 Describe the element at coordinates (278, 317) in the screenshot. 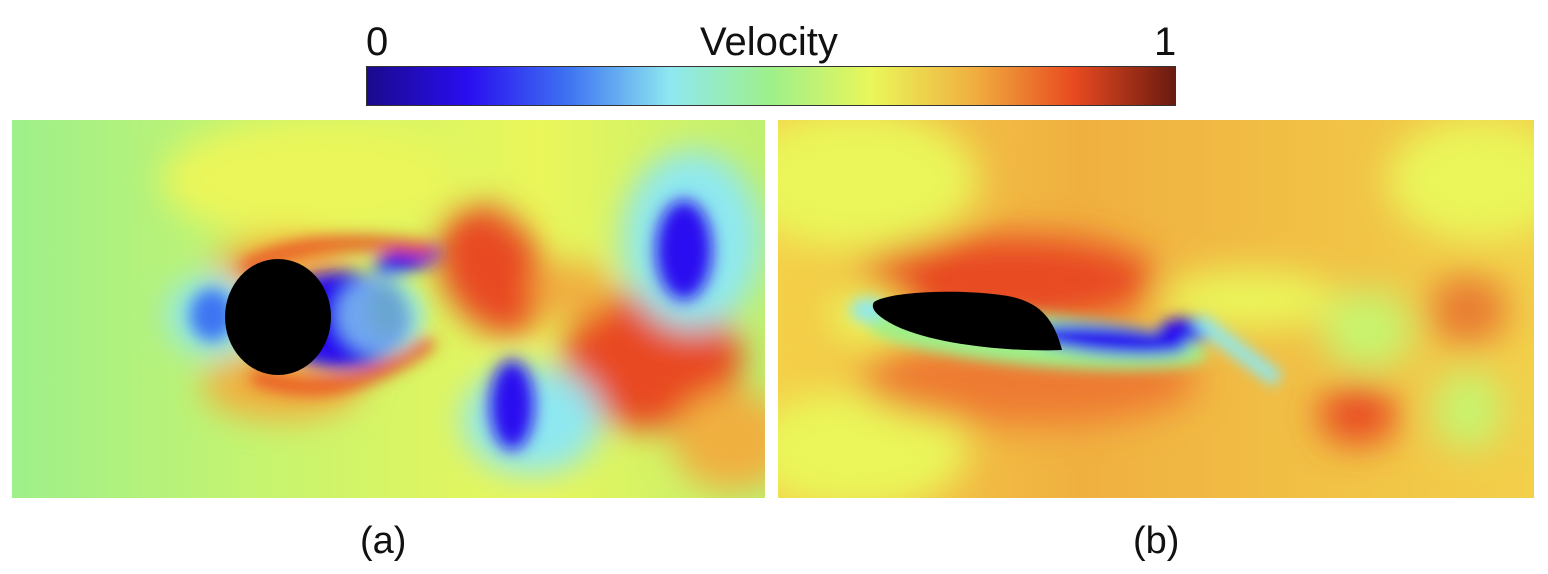

I see `cylinder-obstacle` at that location.